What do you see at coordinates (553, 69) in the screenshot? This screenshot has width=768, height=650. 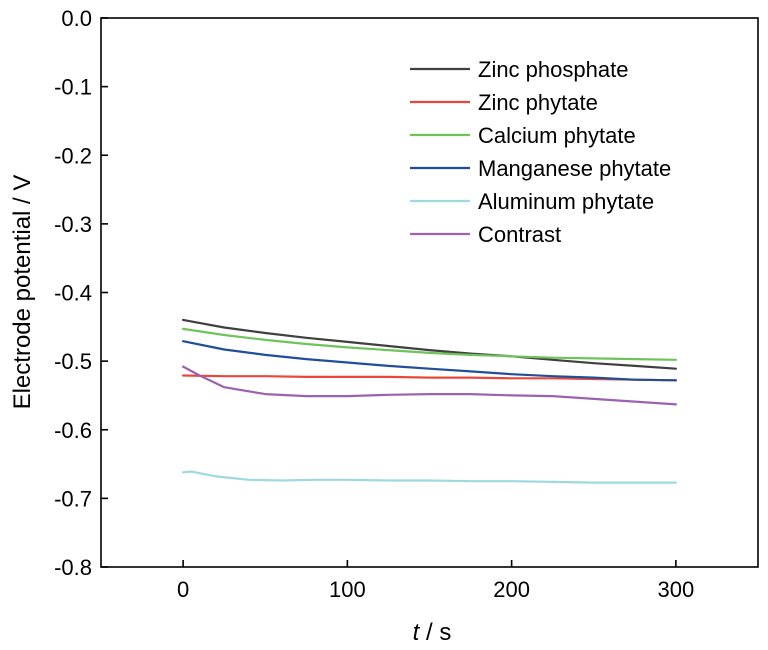 I see `legend-label-zinc-phosphate: Zinc phosphate` at bounding box center [553, 69].